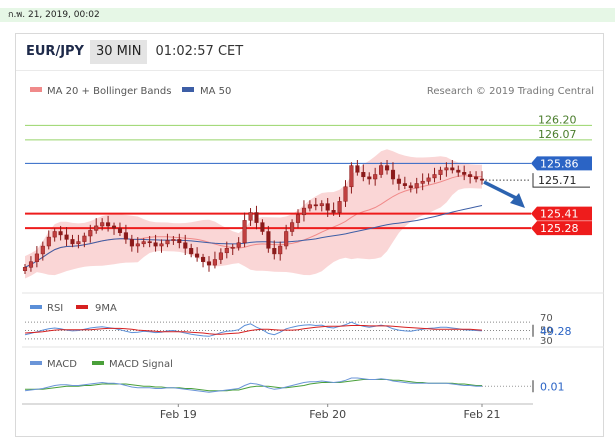  Describe the element at coordinates (118, 52) in the screenshot. I see `timeframe-badge: 30 MIN` at that location.